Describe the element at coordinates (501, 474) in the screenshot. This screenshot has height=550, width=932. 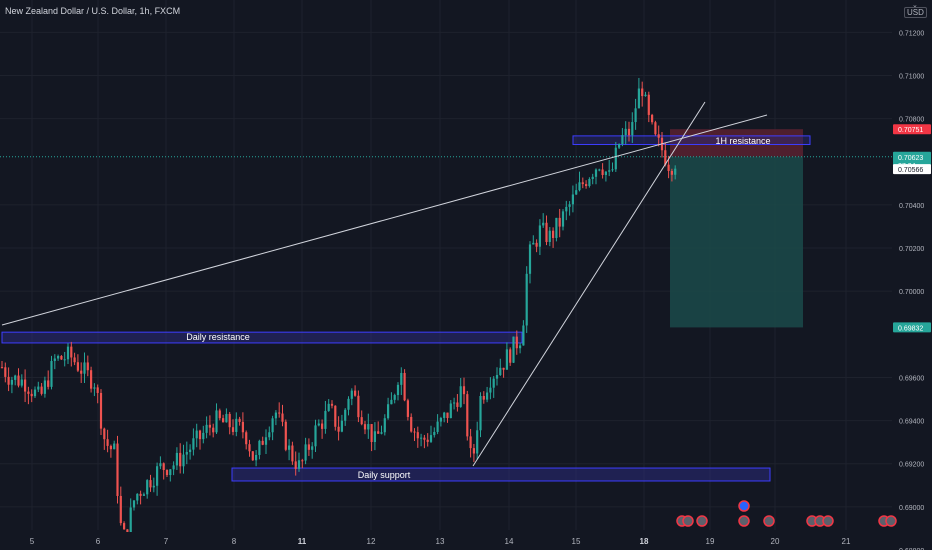
I see `daily-support-zone` at that location.